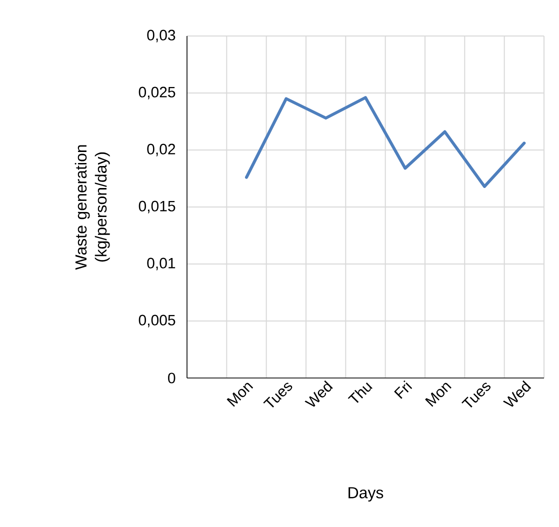 The width and height of the screenshot is (559, 527). What do you see at coordinates (157, 207) in the screenshot?
I see `y-tick-label: 0,015` at bounding box center [157, 207].